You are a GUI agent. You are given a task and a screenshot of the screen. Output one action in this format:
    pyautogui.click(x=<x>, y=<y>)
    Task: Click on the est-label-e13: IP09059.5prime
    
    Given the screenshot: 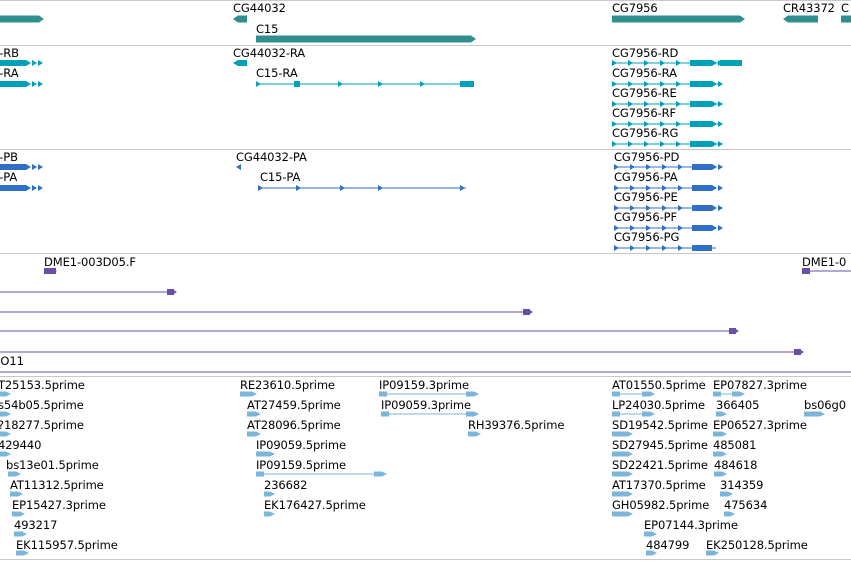 What is the action you would take?
    pyautogui.click(x=301, y=445)
    